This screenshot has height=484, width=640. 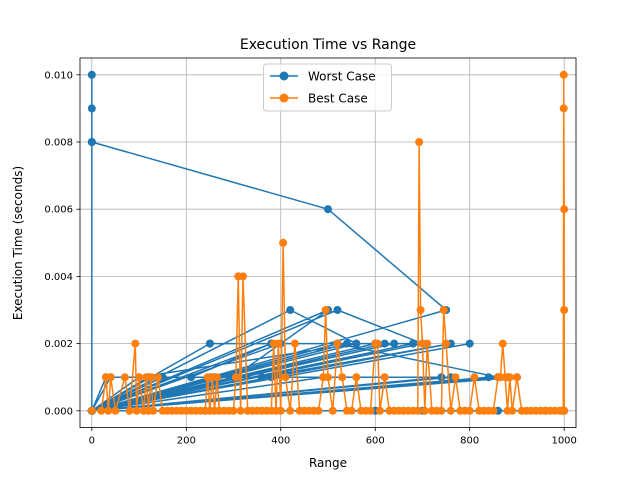 I want to click on legend-marker-worst, so click(x=284, y=76).